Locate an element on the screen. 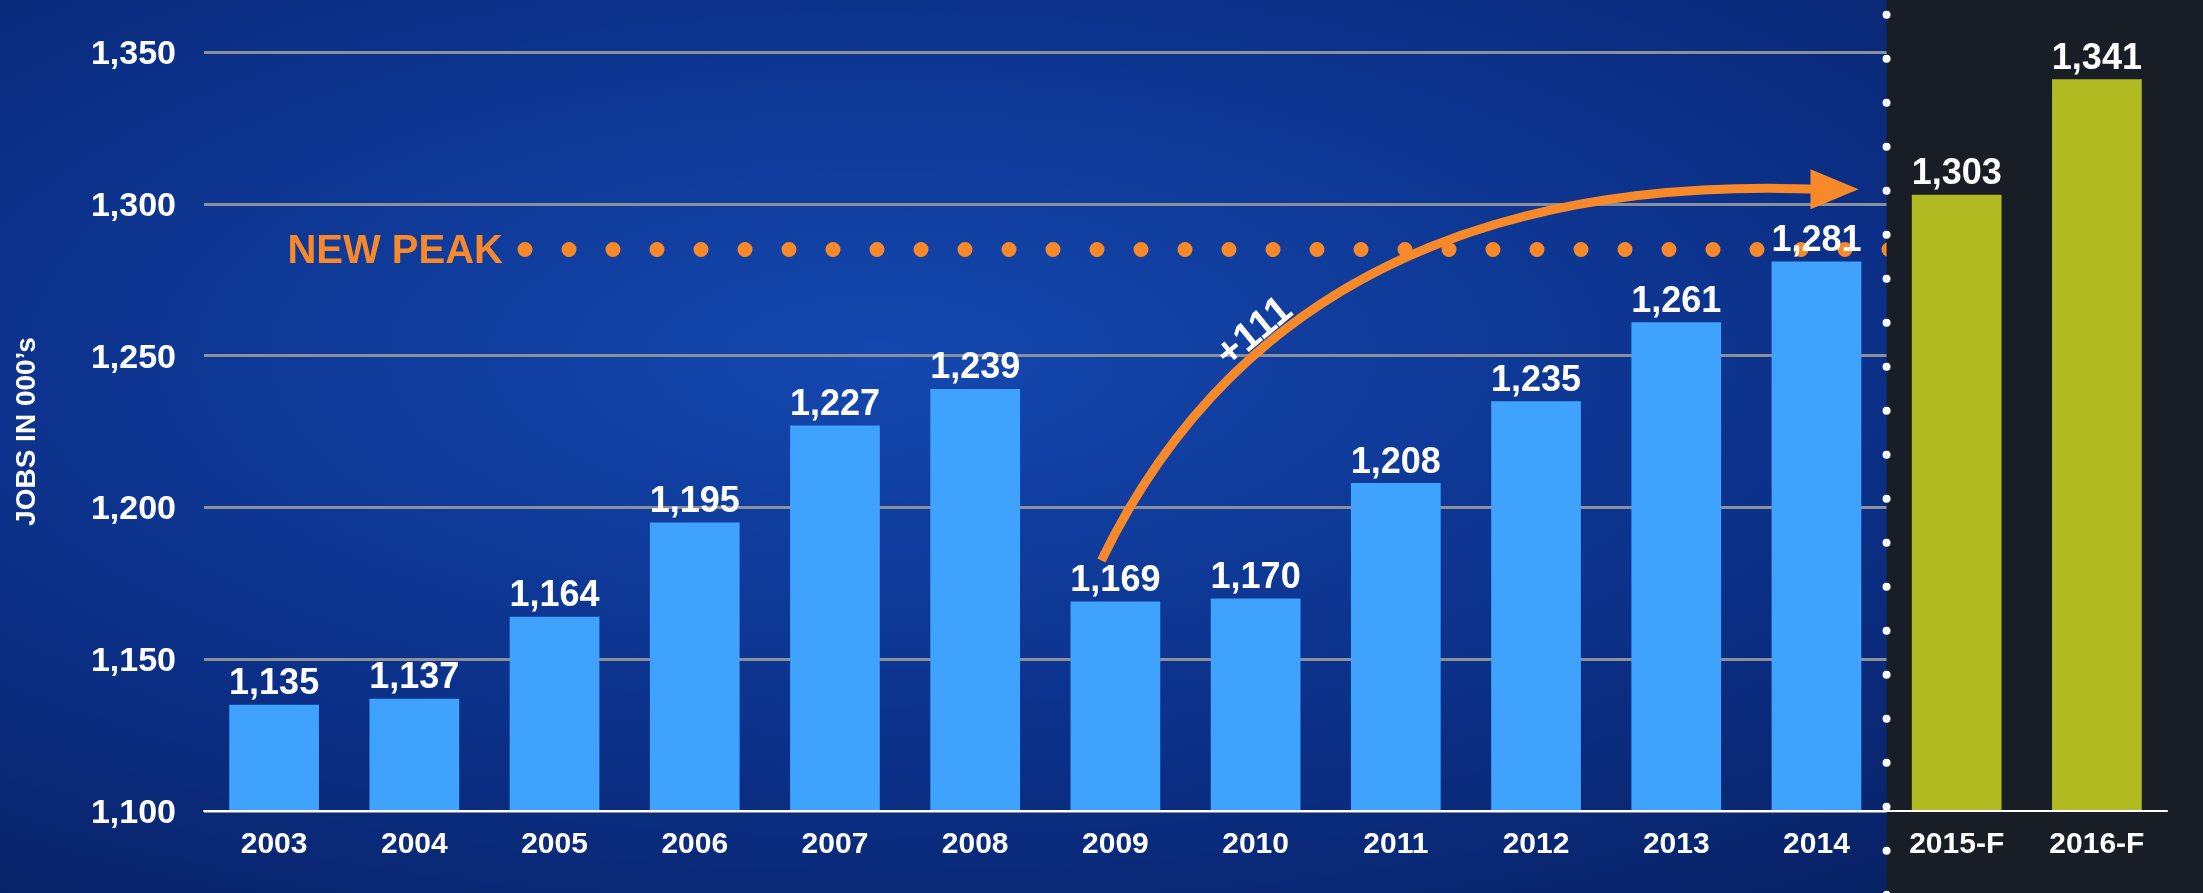  data-label: 1,235 is located at coordinates (1536, 378).